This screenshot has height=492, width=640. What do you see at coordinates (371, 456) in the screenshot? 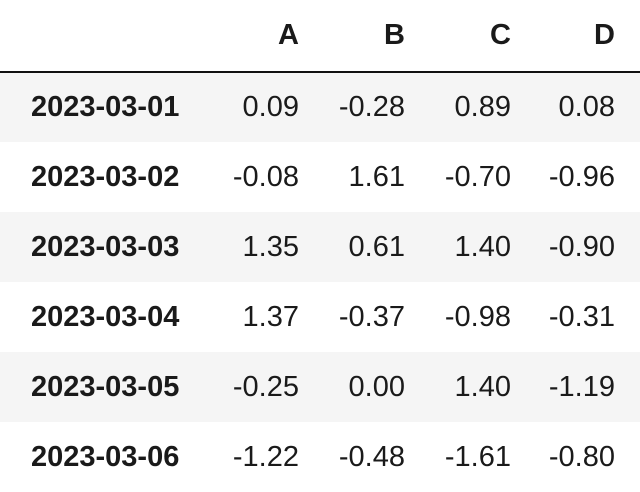
I see `table-cell: -0.48` at bounding box center [371, 456].